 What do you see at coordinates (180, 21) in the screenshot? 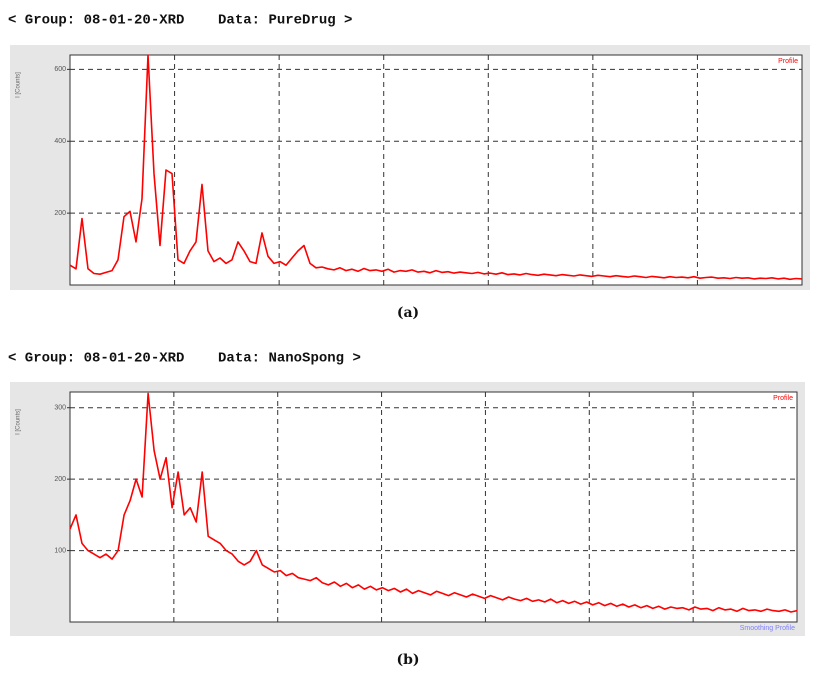
I see `chart-title: < Group: 08-01-20-XRD Data: PureDrug >` at bounding box center [180, 21].